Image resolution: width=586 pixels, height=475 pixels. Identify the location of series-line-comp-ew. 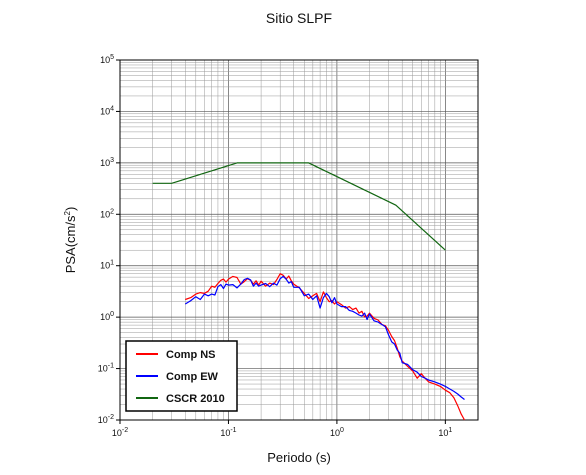
(324, 337).